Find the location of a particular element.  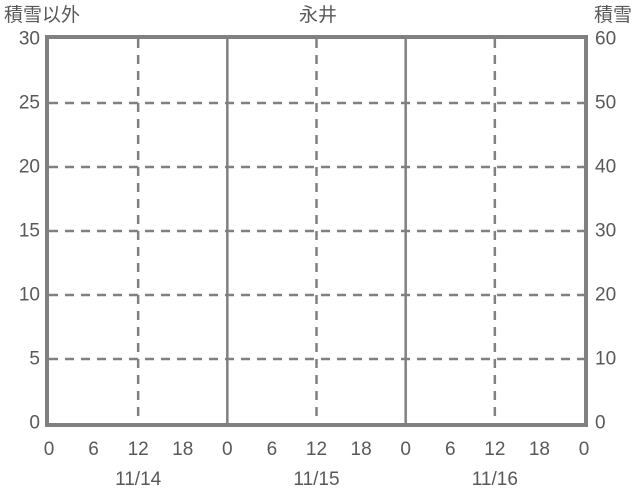

chart-title: 永井 is located at coordinates (317, 15).